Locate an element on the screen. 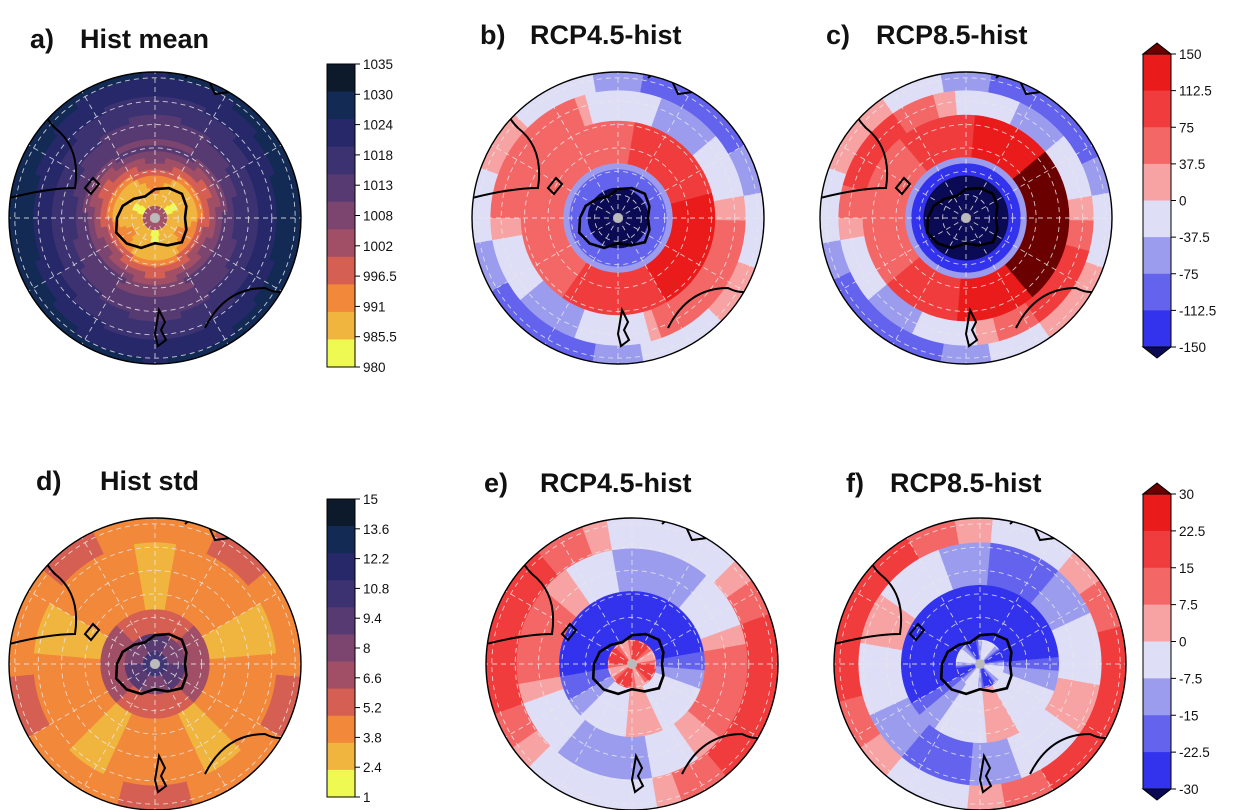 The height and width of the screenshot is (810, 1237). colorbar-tick-label: -37.5 is located at coordinates (1194, 237).